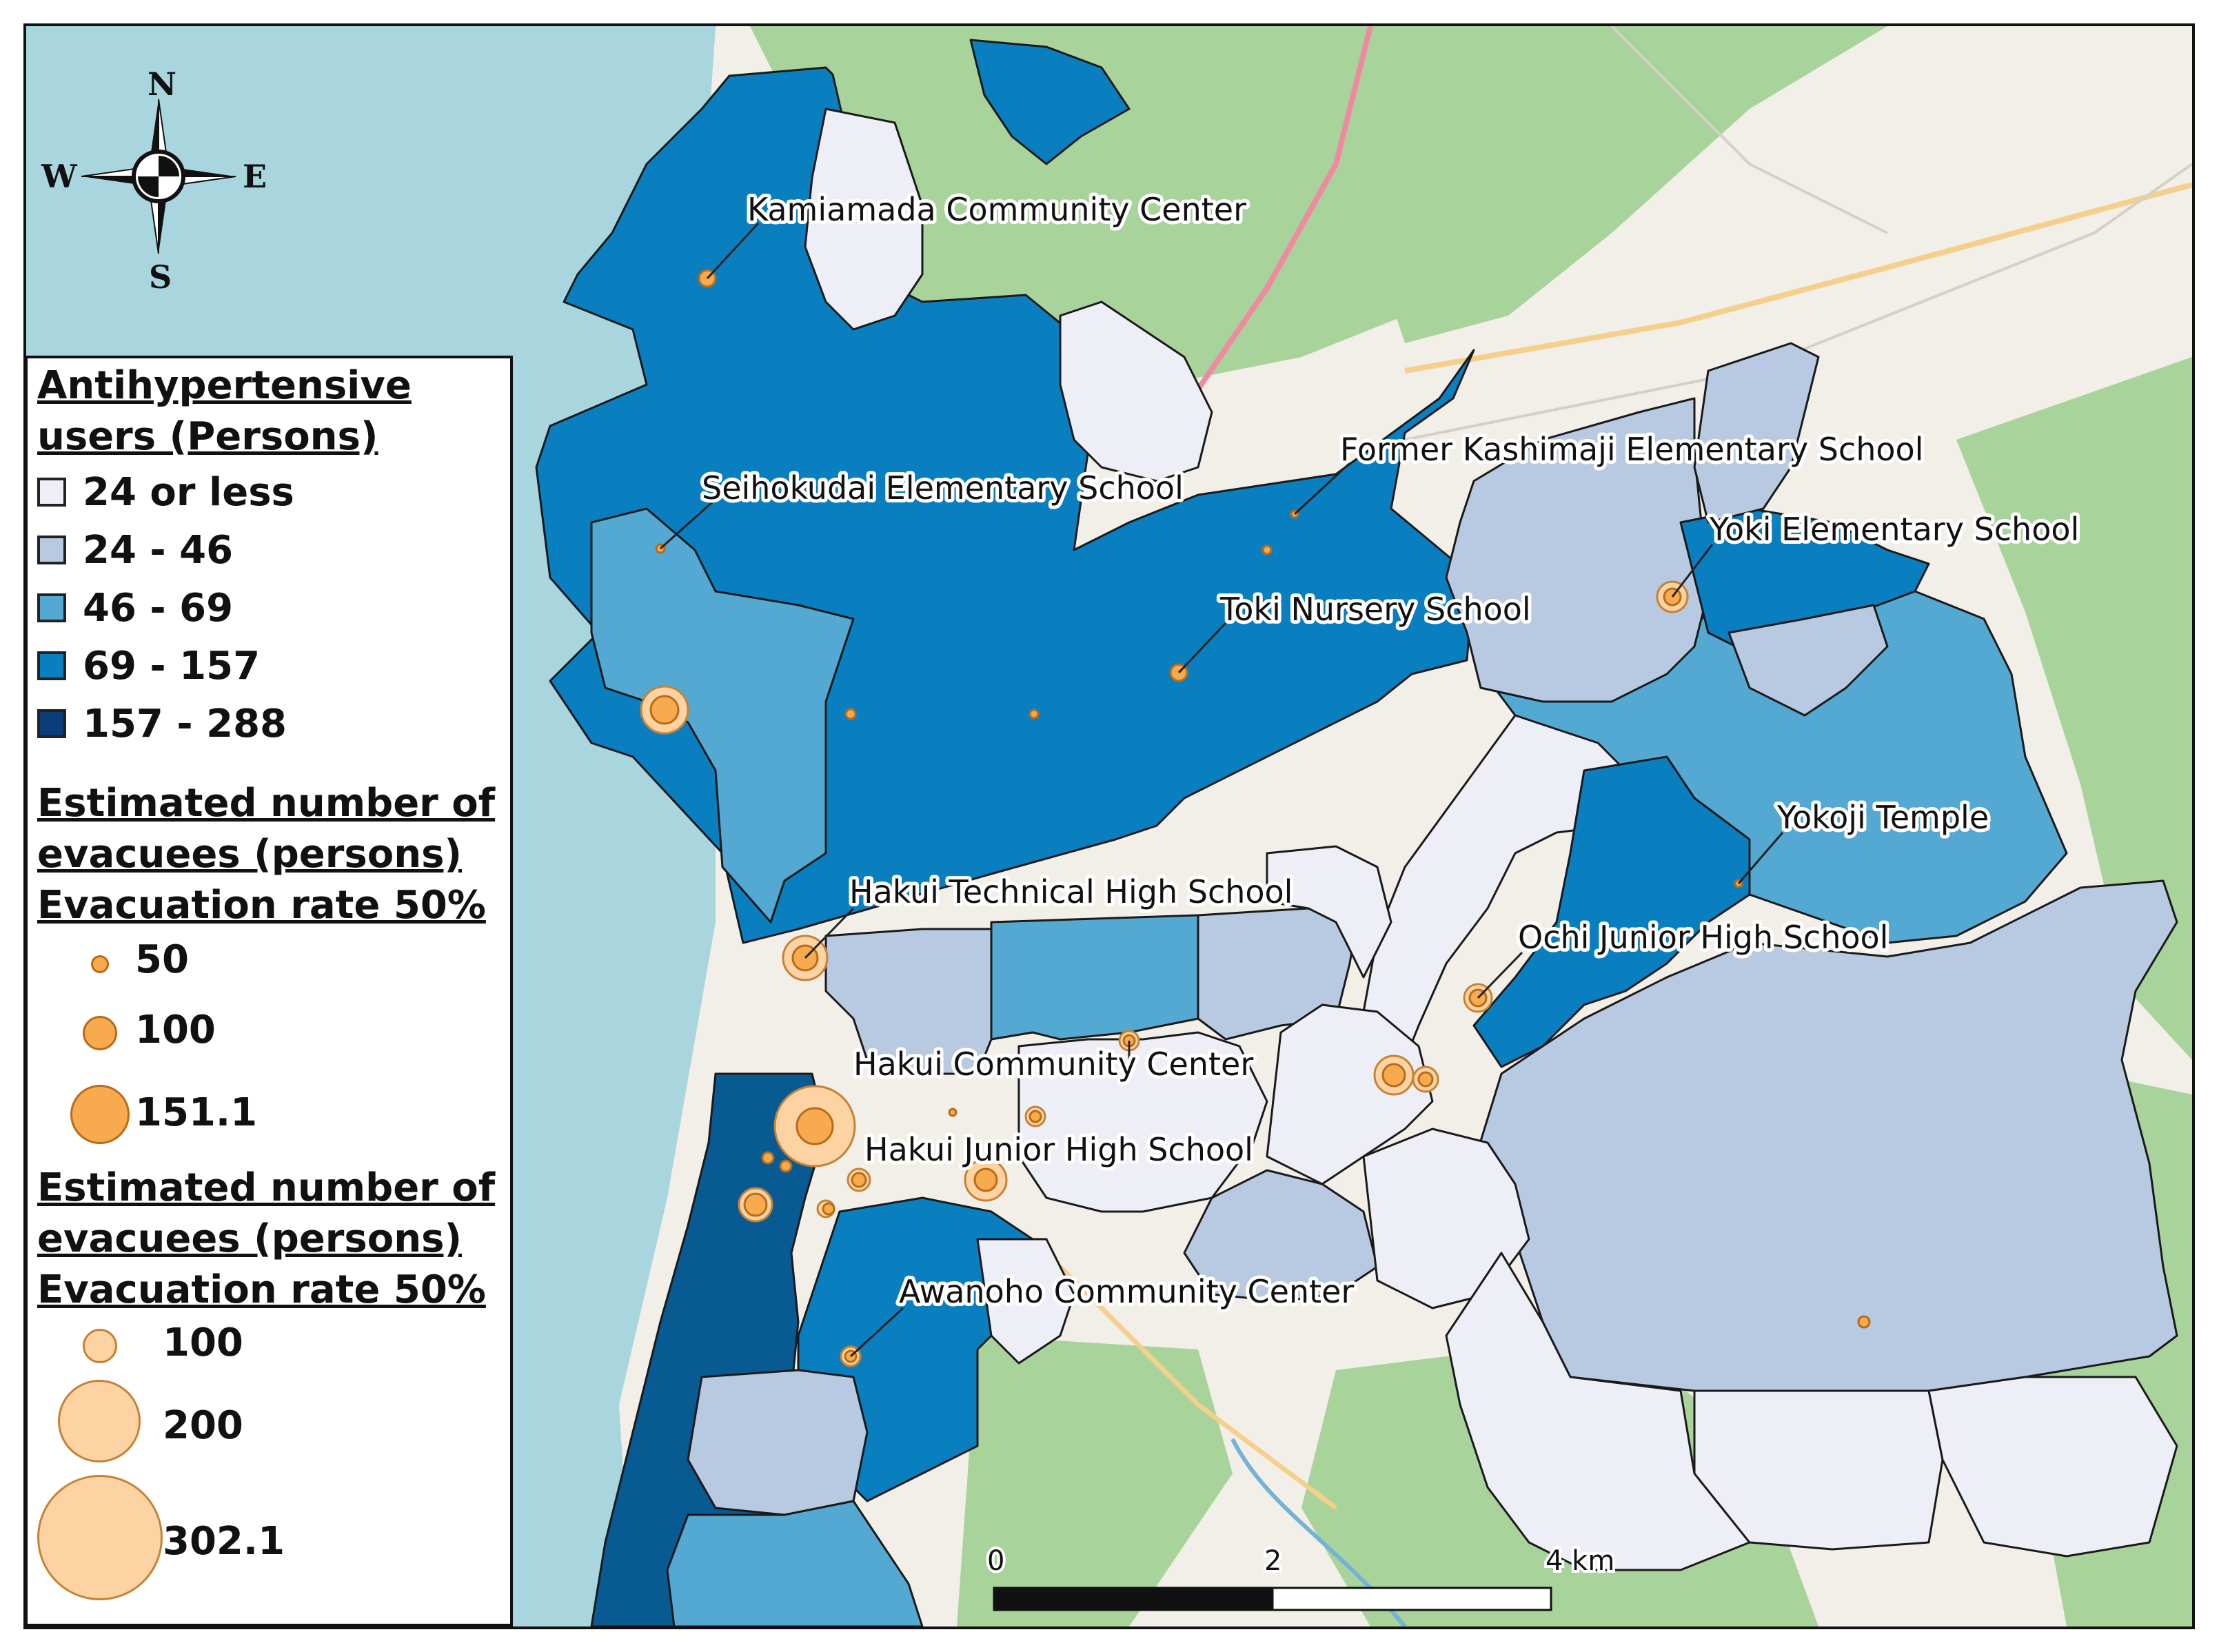  I want to click on legend-class-2: 24 - 46, so click(135, 550).